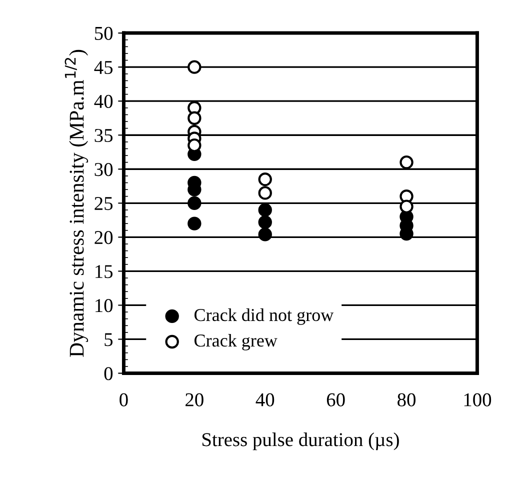  I want to click on x-tick-label: 40, so click(265, 399).